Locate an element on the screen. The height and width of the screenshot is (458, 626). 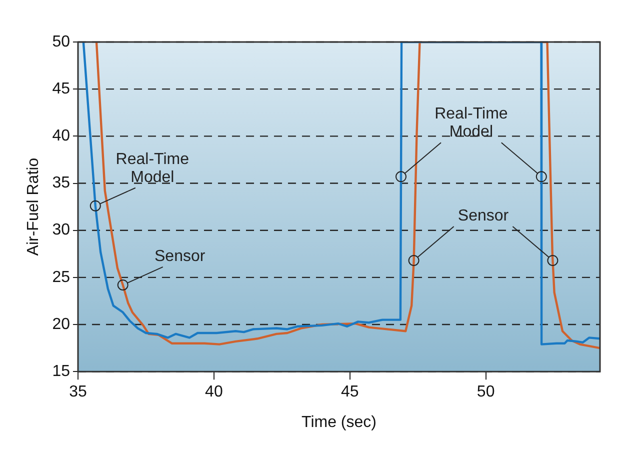
x-axis-title: Time (sec) is located at coordinates (339, 422).